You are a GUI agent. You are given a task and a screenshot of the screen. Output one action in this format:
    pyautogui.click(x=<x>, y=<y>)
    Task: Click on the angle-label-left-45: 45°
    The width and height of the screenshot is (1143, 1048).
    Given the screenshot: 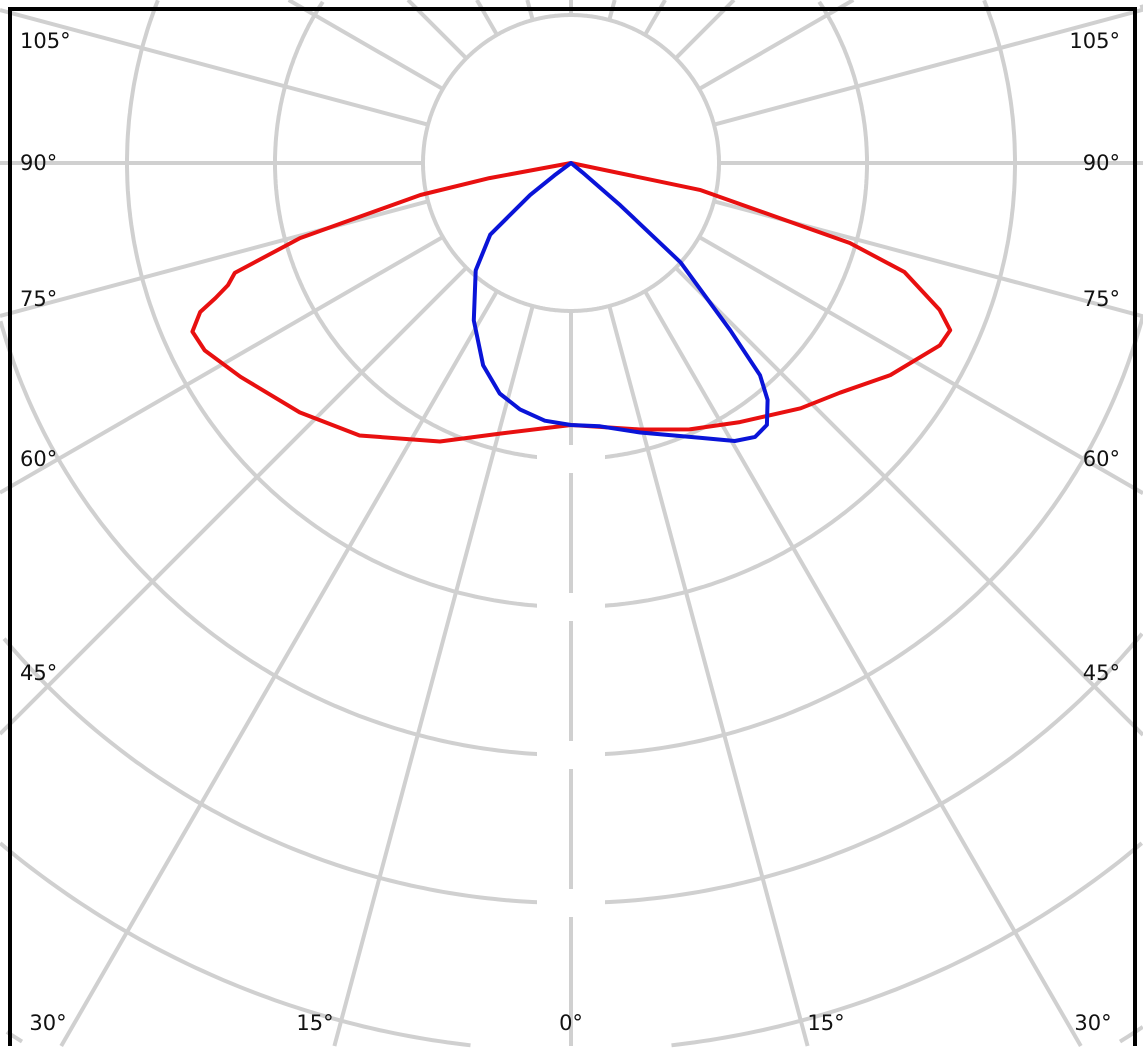 What is the action you would take?
    pyautogui.click(x=38, y=673)
    